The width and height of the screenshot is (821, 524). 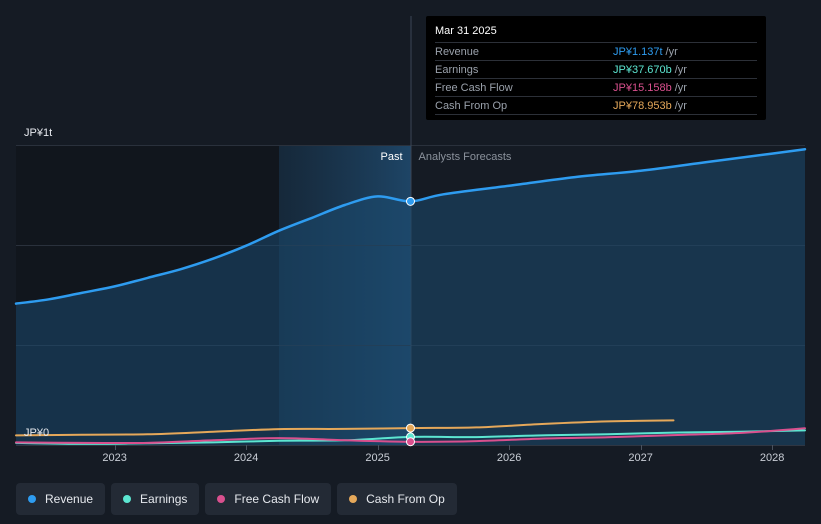 I want to click on legend-item-cash-from-op: Cash From Op, so click(x=397, y=499).